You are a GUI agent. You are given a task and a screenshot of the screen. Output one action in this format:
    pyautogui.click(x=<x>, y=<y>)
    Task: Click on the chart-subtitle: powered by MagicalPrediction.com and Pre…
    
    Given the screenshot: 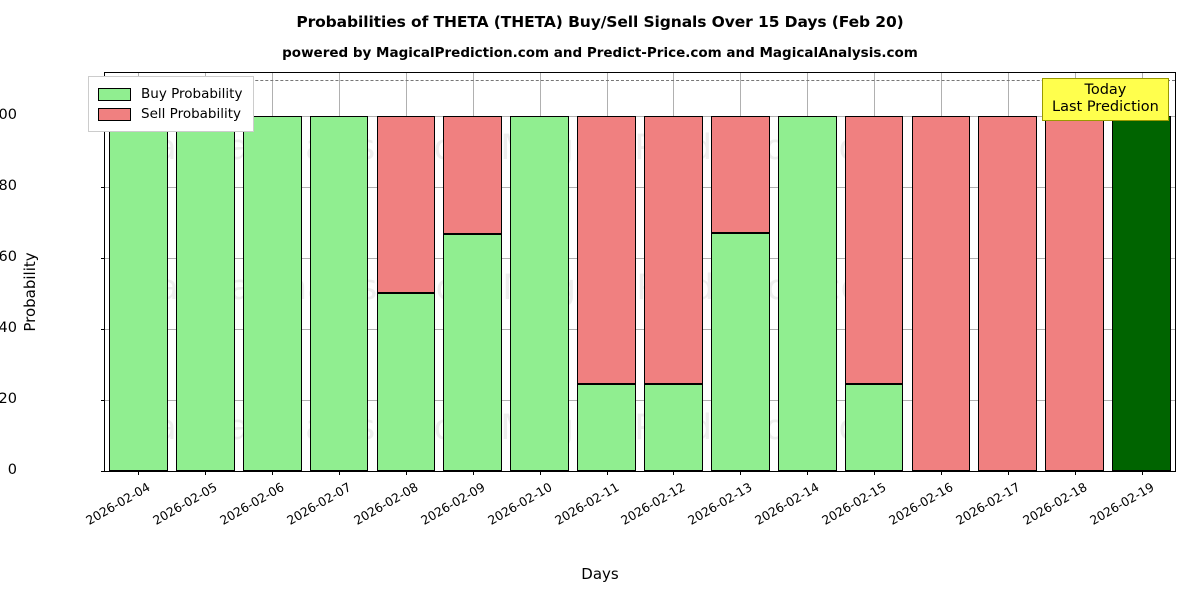 What is the action you would take?
    pyautogui.click(x=600, y=53)
    